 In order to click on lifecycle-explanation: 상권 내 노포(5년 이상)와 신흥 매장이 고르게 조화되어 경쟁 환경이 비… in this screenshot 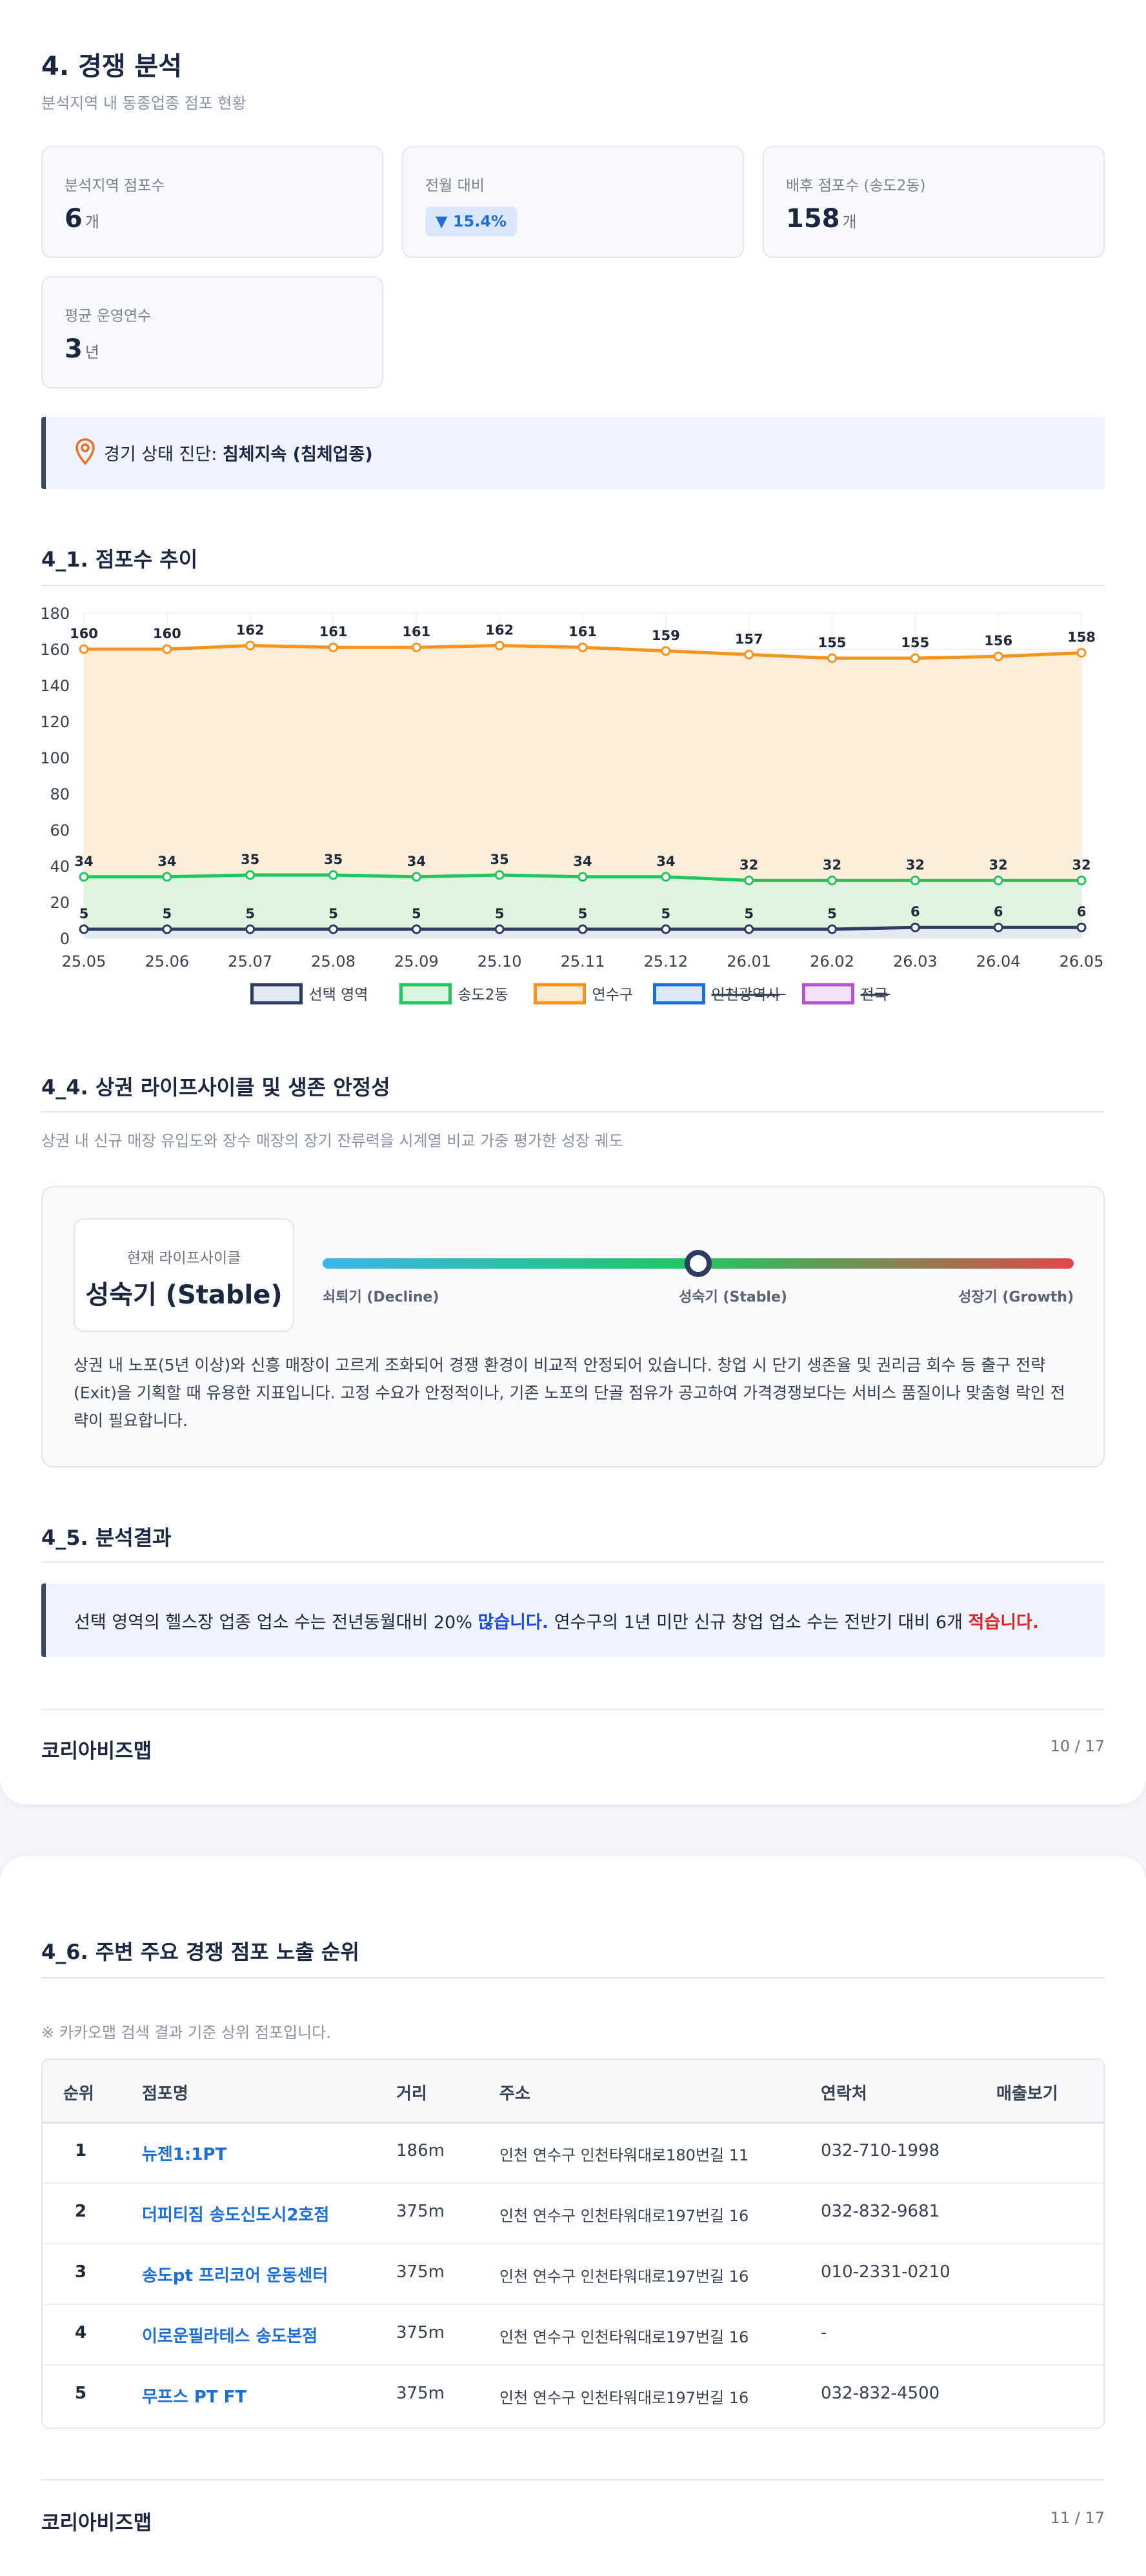, I will do `click(569, 1393)`.